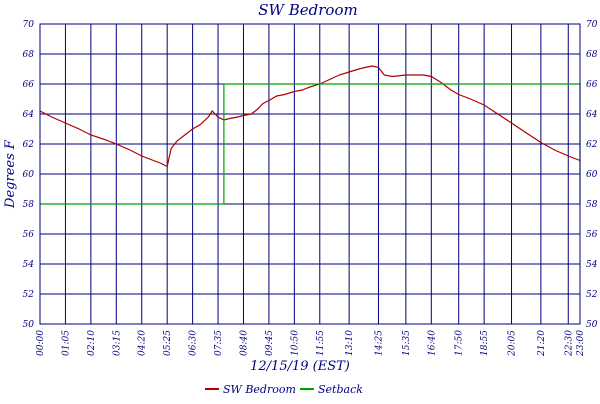  What do you see at coordinates (542, 343) in the screenshot?
I see `x-tick-label: 21:20` at bounding box center [542, 343].